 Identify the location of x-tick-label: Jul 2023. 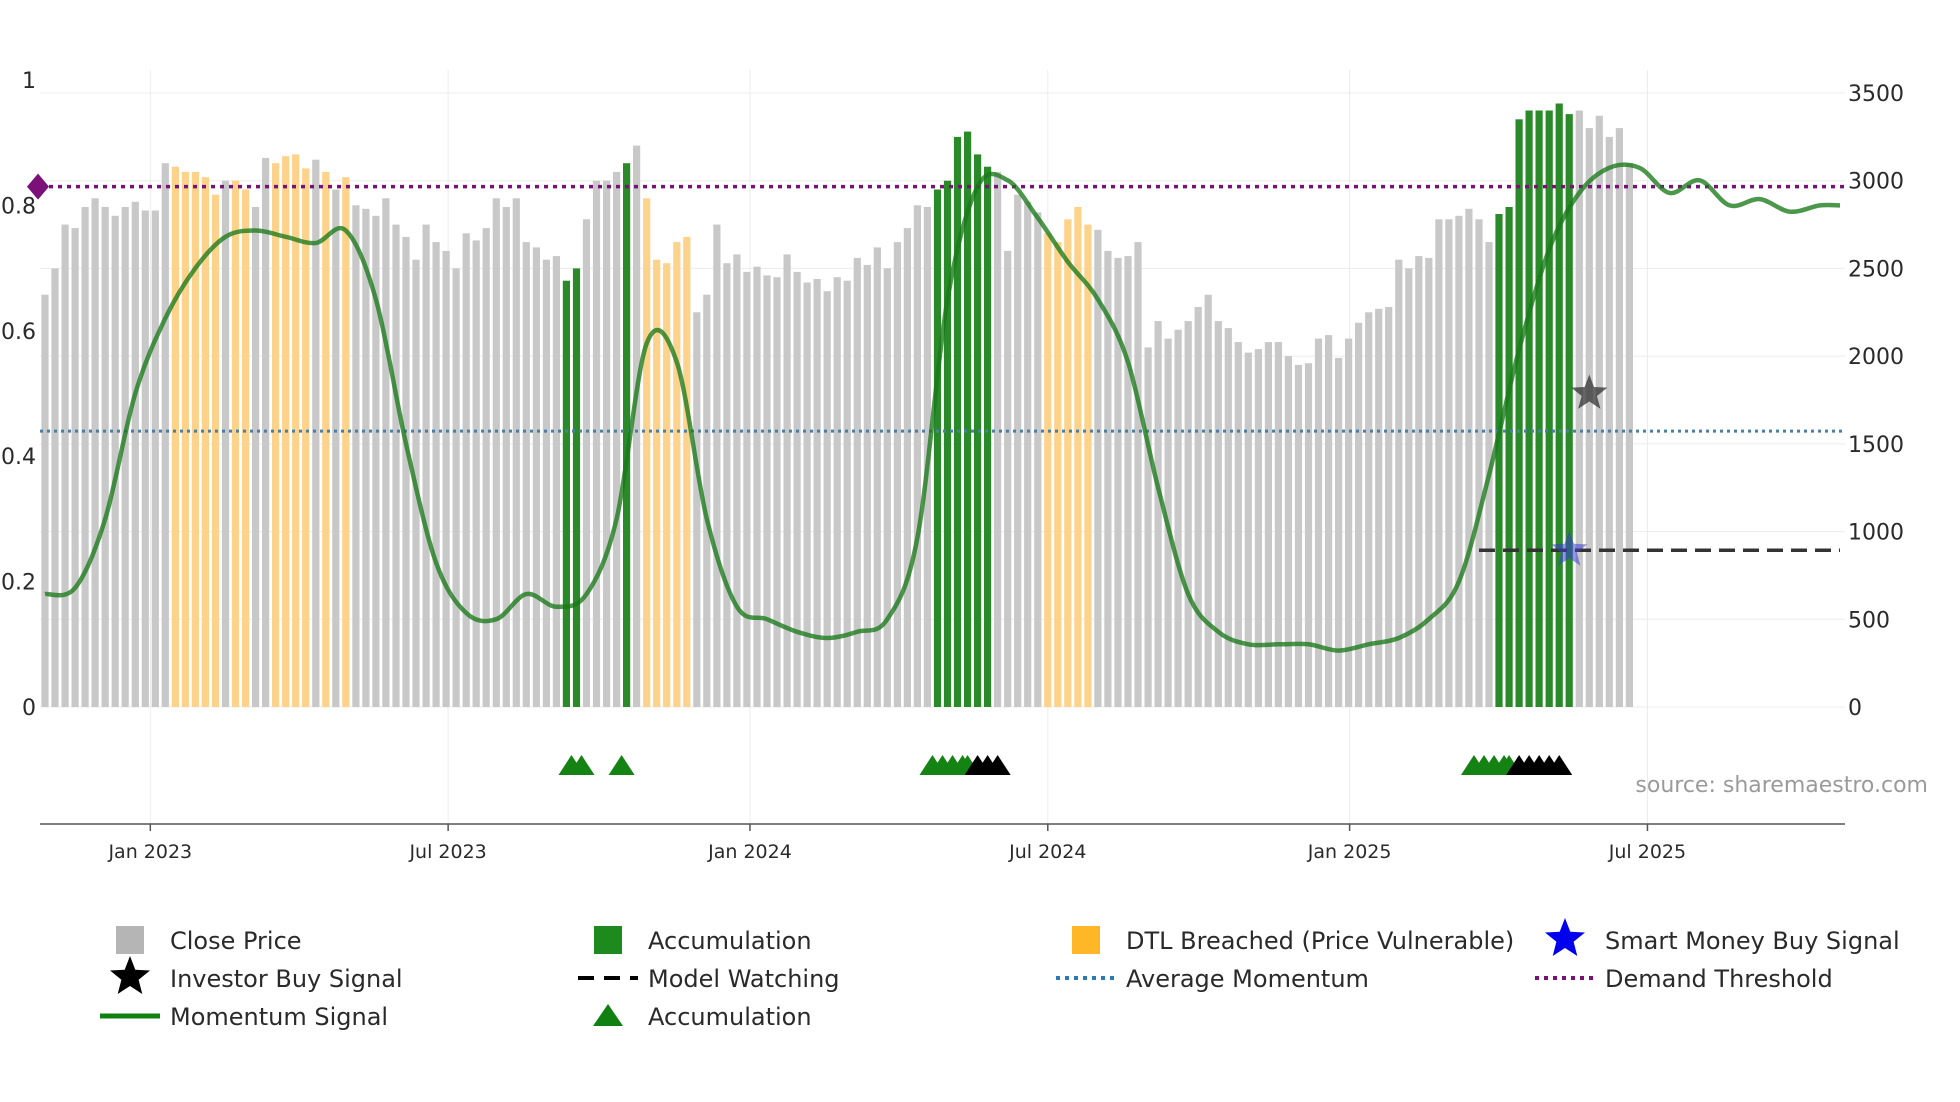
(447, 852).